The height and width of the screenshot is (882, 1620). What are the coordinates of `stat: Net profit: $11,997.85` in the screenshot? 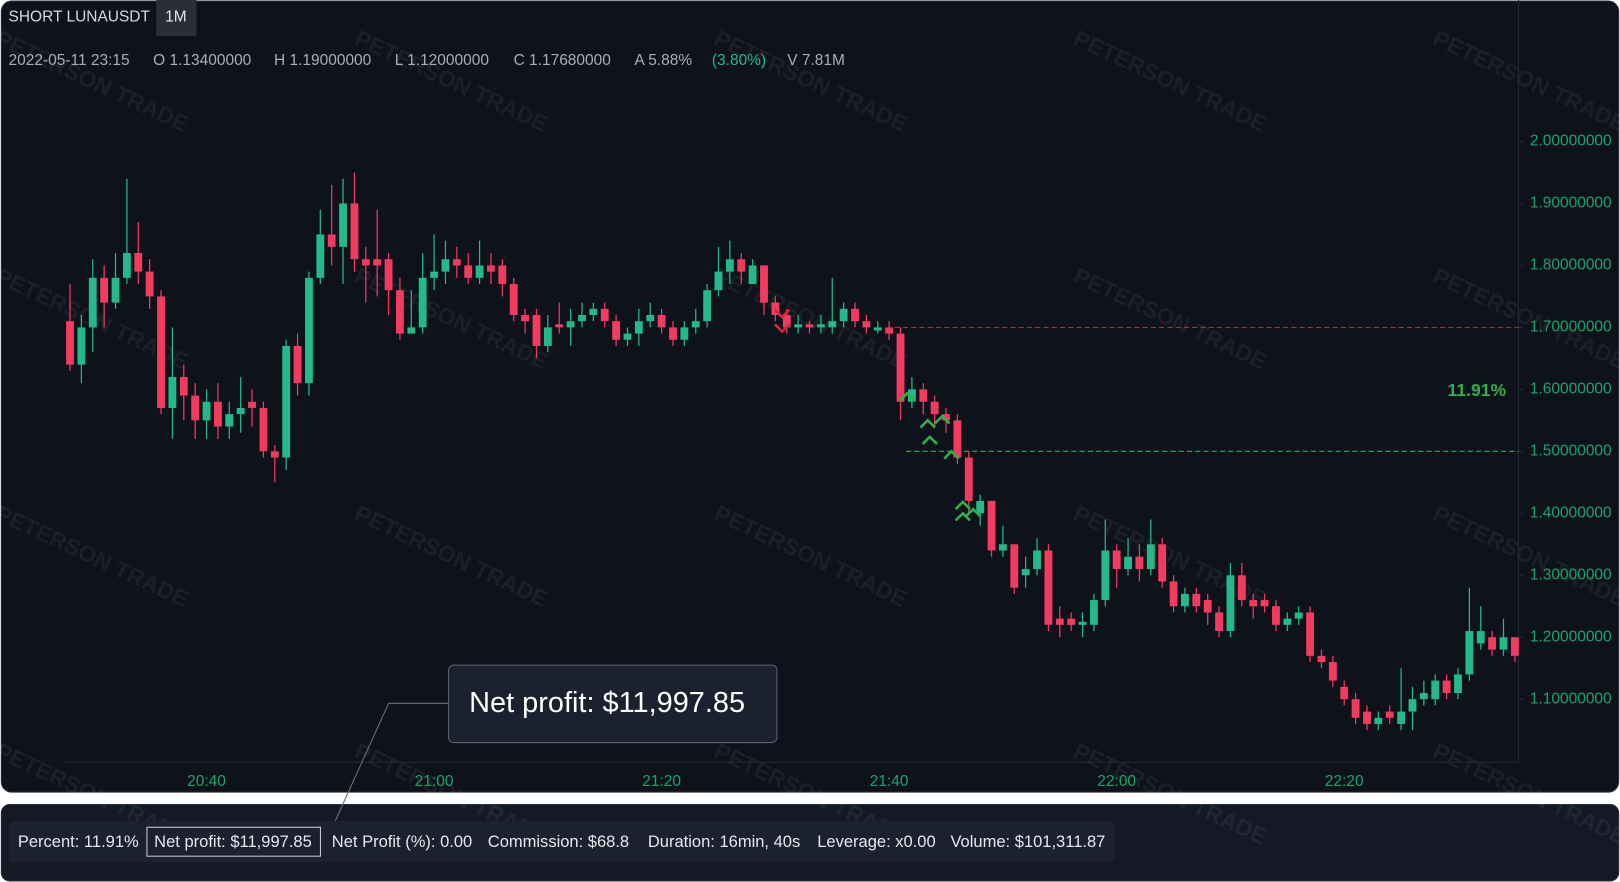 It's located at (233, 841).